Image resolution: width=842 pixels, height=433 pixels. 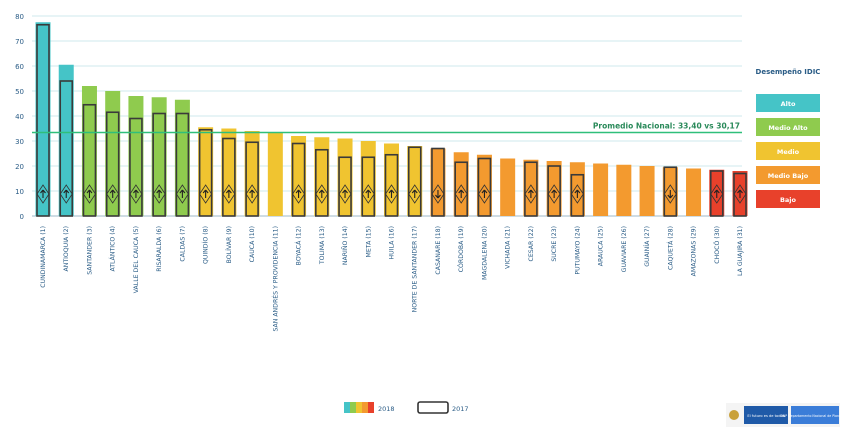 What do you see at coordinates (666, 126) in the screenshot?
I see `average-label: Promedio Nacional: 33,40 vs 30,17` at bounding box center [666, 126].